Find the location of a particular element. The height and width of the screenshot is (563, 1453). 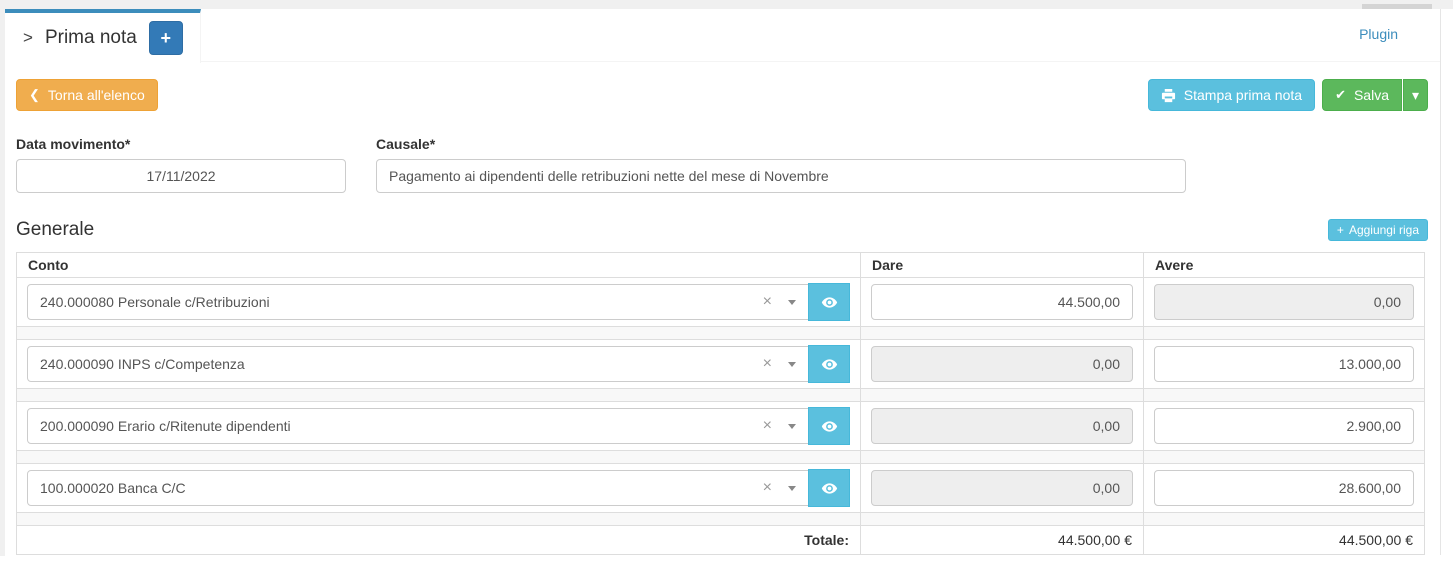

tab-prima-nota: > Prima nota + is located at coordinates (103, 36).